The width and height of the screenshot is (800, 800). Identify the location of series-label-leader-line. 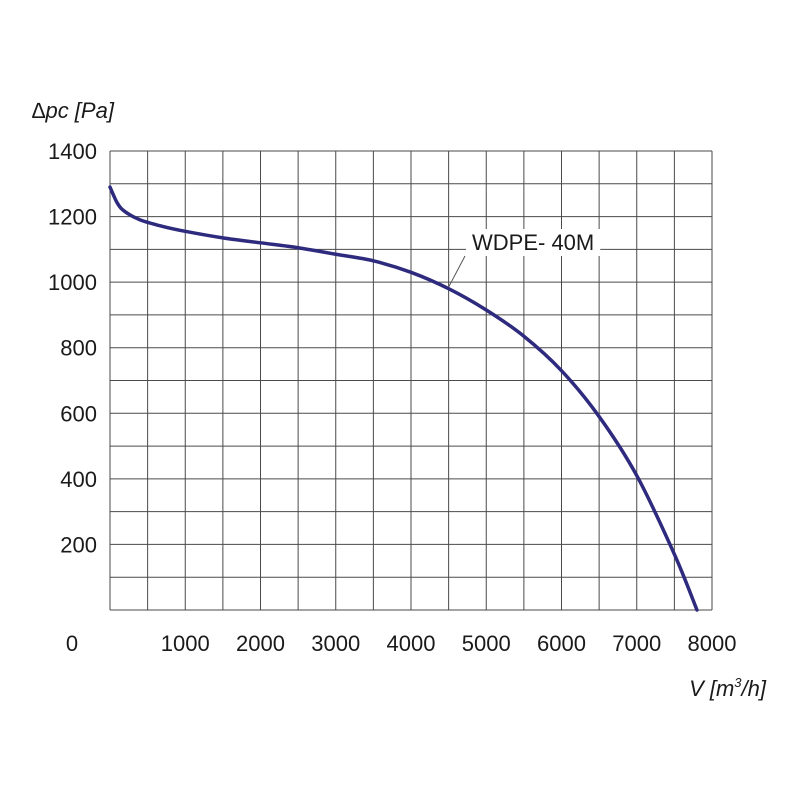
(457, 271).